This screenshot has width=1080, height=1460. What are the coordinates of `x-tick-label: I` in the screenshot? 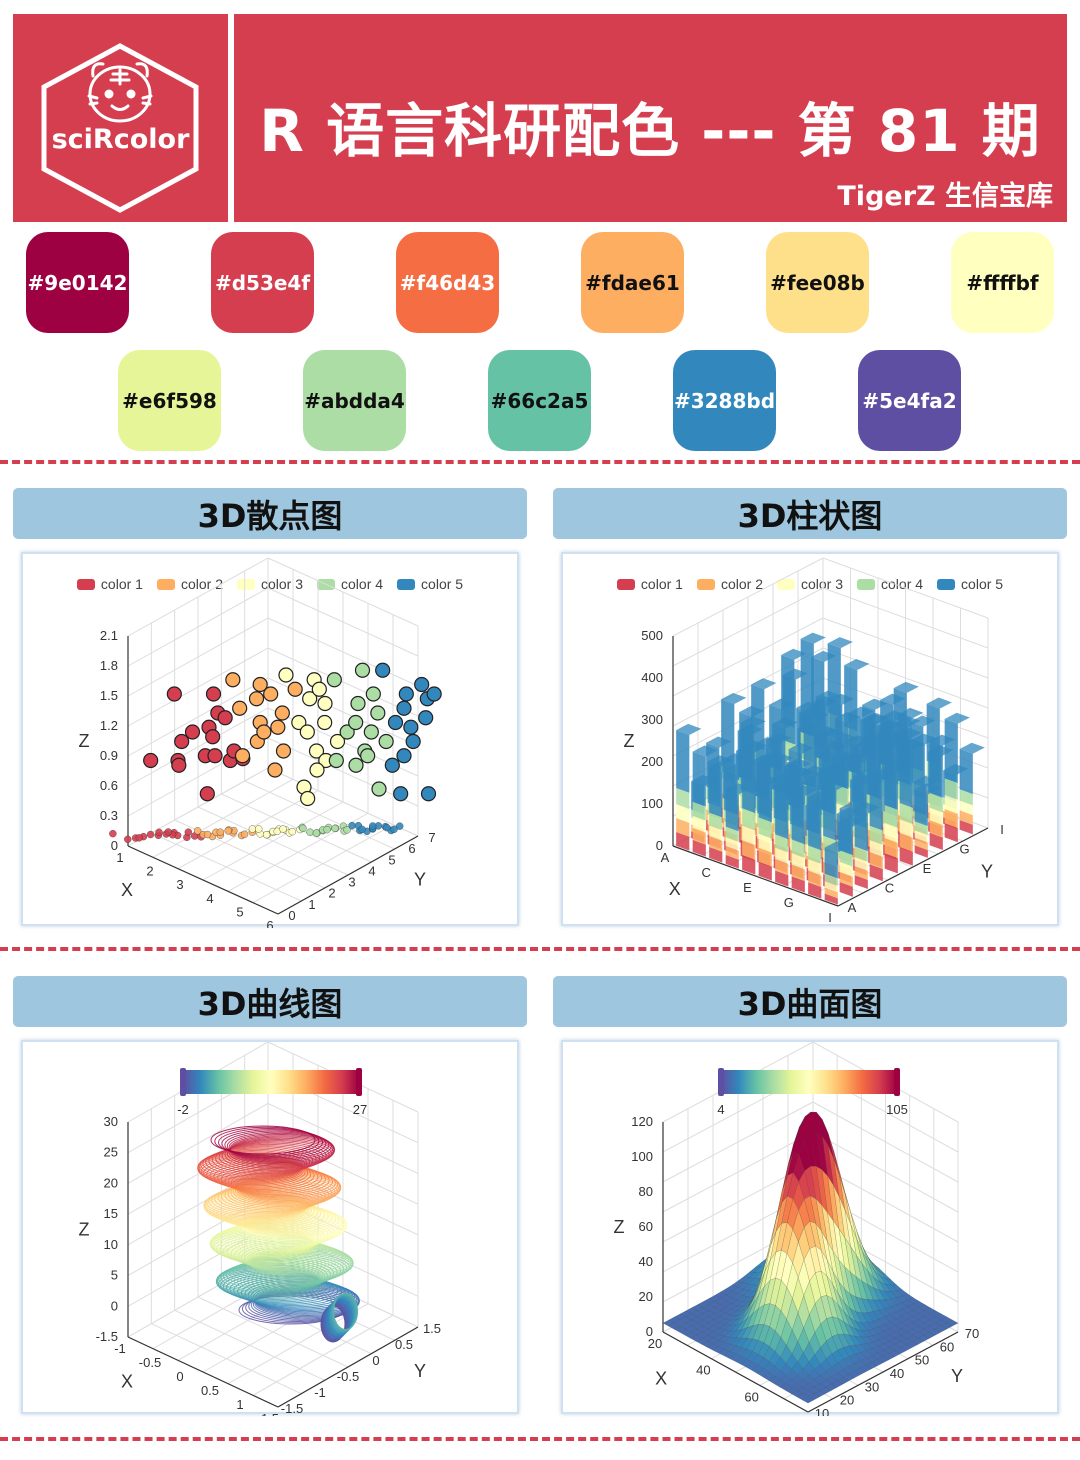 It's located at (830, 917).